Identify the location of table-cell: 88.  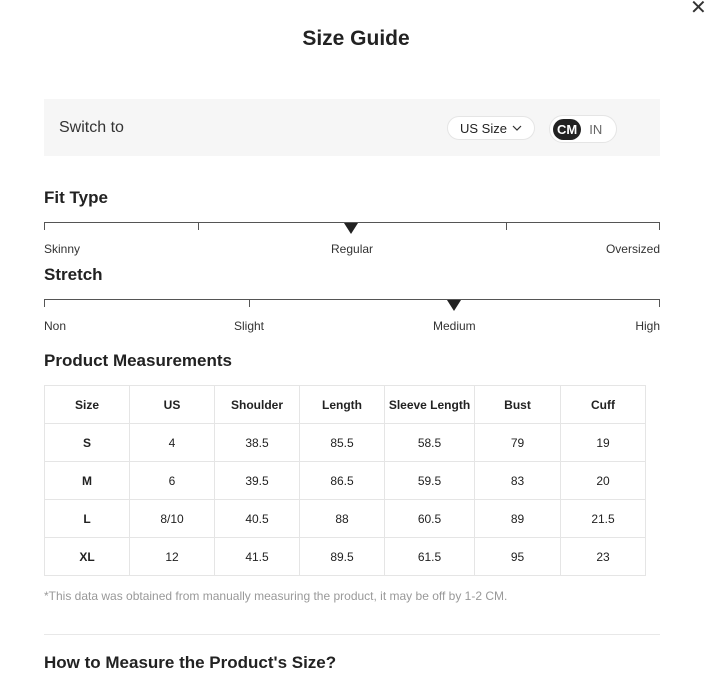
(342, 518).